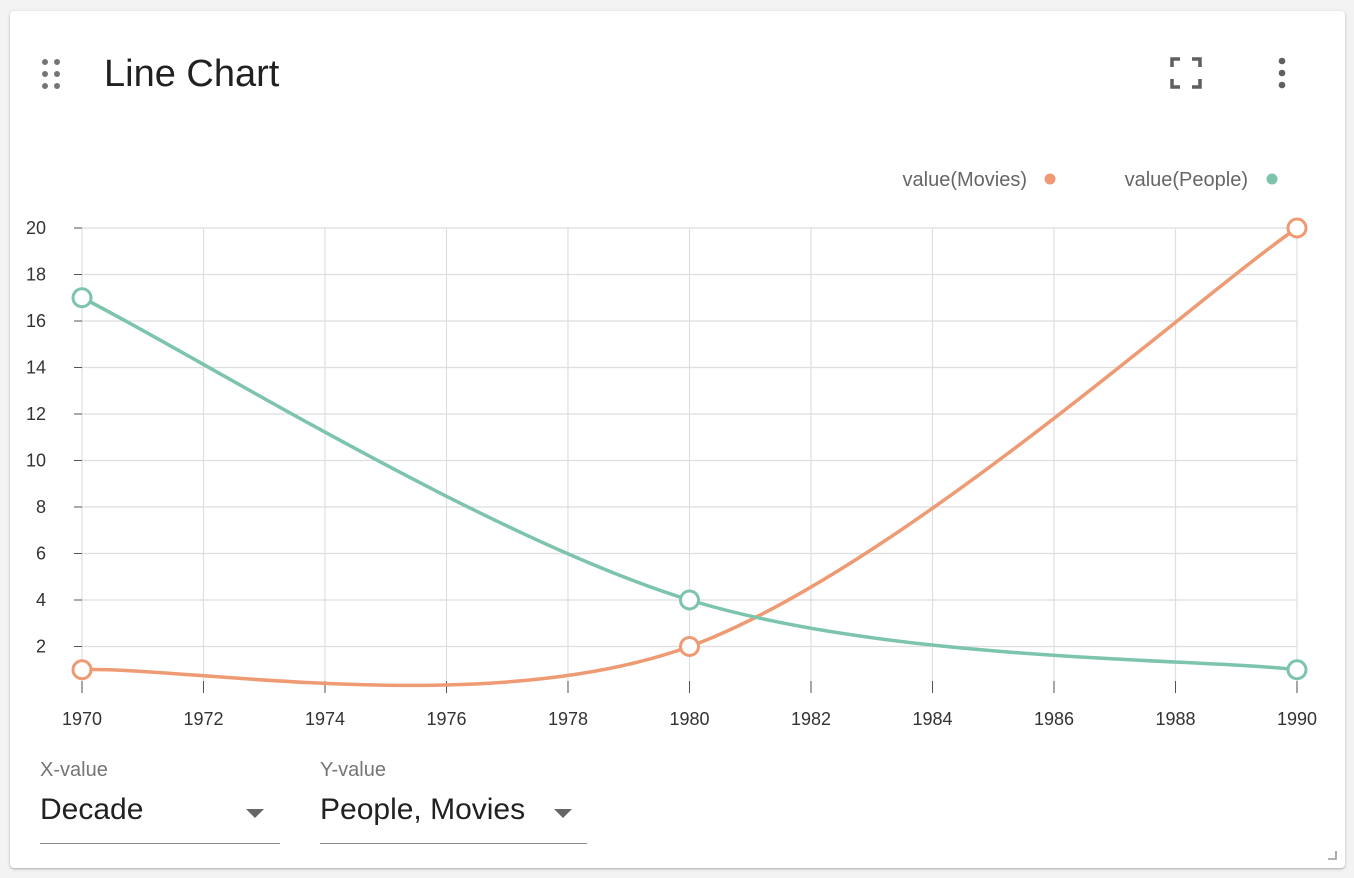 This screenshot has height=878, width=1354. Describe the element at coordinates (82, 719) in the screenshot. I see `x-tick-label: 1970` at that location.